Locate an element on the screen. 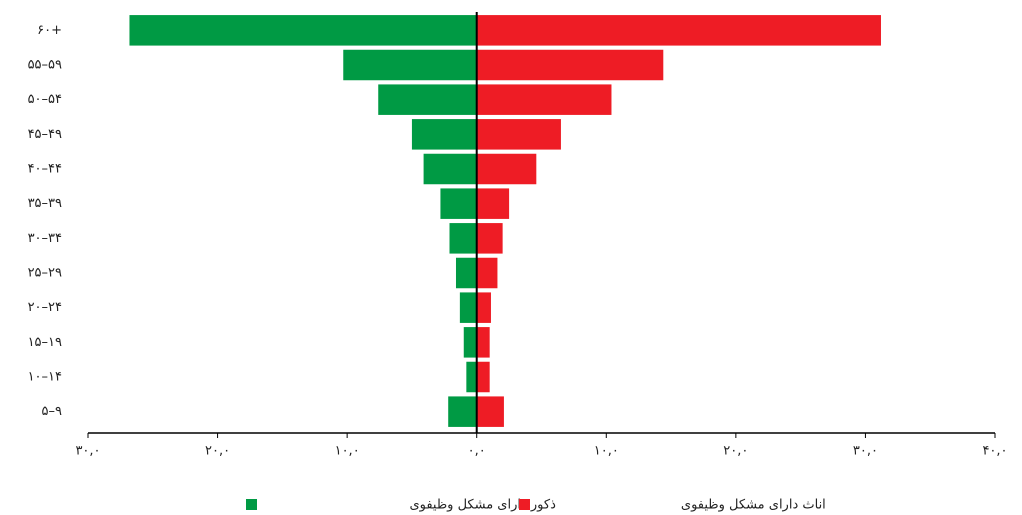  y-tick-label: ۱۵–۱۹ is located at coordinates (45, 342).